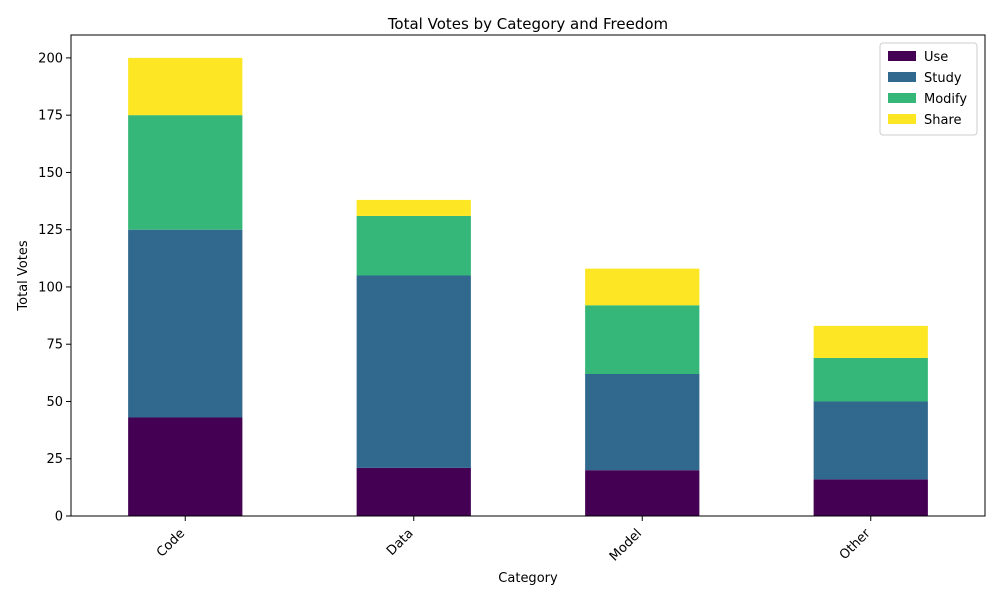  Describe the element at coordinates (870, 341) in the screenshot. I see `bar-other-share` at that location.